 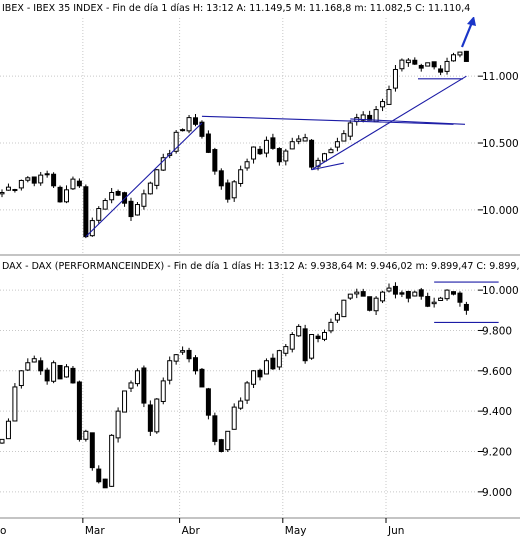 What do you see at coordinates (498, 392) in the screenshot?
I see `dax-y-axis: 10.000 9.800 9.600 9.400 9.200 9.000` at bounding box center [498, 392].